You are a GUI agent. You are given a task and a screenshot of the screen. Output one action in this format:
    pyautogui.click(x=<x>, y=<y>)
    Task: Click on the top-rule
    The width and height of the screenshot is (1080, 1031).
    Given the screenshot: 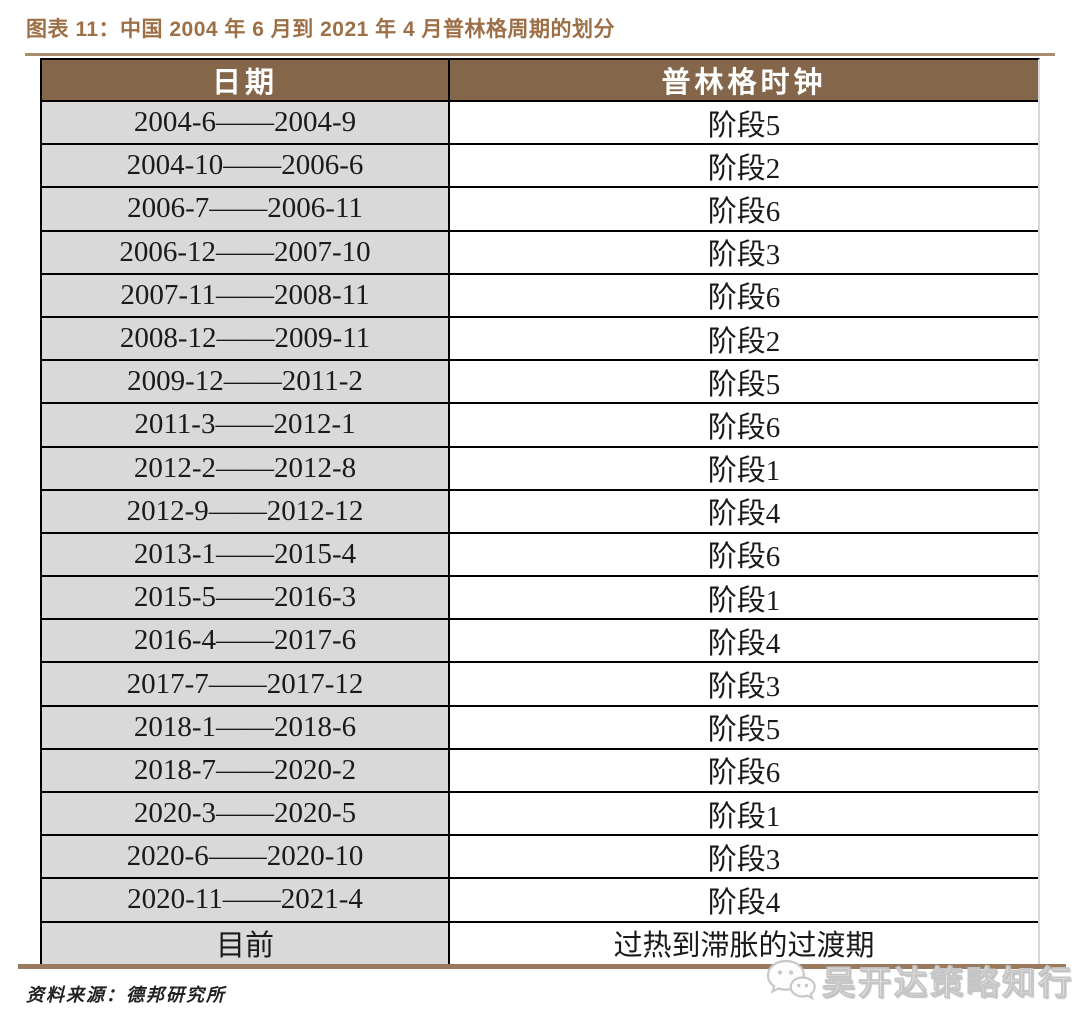 What is the action you would take?
    pyautogui.click(x=540, y=54)
    